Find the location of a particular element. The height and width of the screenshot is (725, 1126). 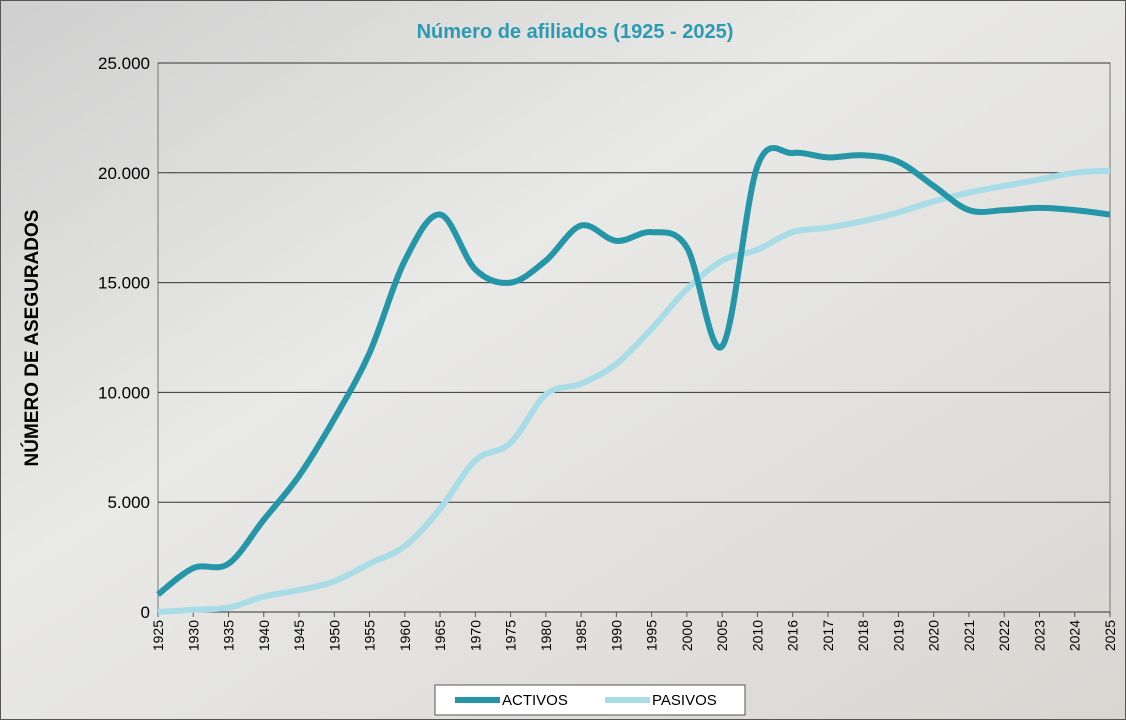

x-tick-label: 1975 is located at coordinates (511, 635).